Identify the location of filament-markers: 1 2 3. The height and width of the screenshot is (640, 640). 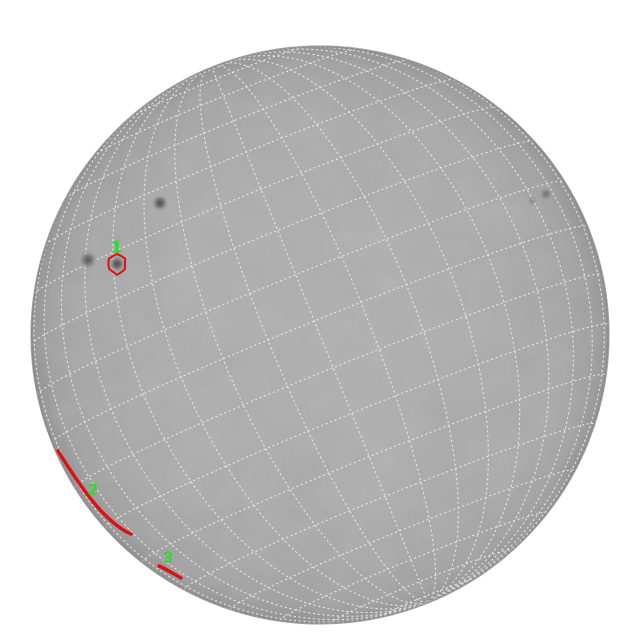
(119, 408).